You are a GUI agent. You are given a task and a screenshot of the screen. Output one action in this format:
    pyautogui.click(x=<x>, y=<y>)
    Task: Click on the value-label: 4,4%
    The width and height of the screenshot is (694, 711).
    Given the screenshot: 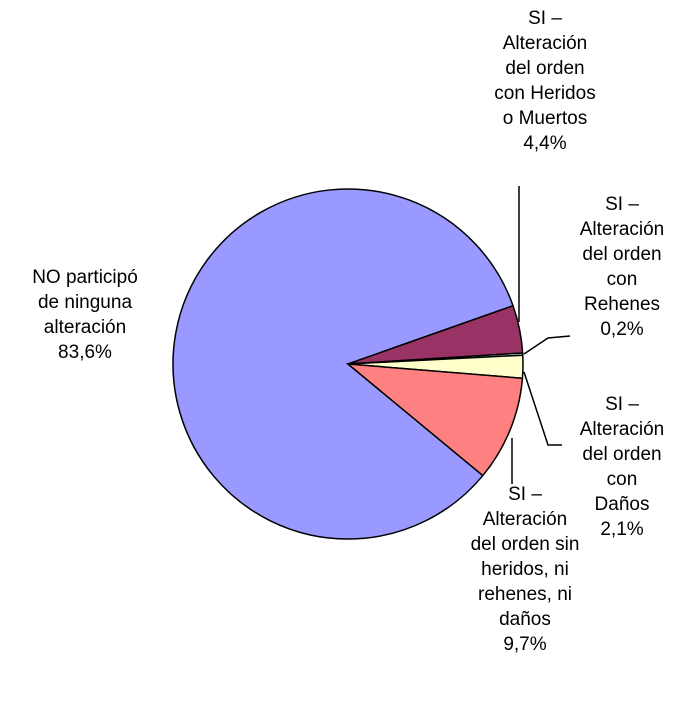 What is the action you would take?
    pyautogui.click(x=545, y=143)
    